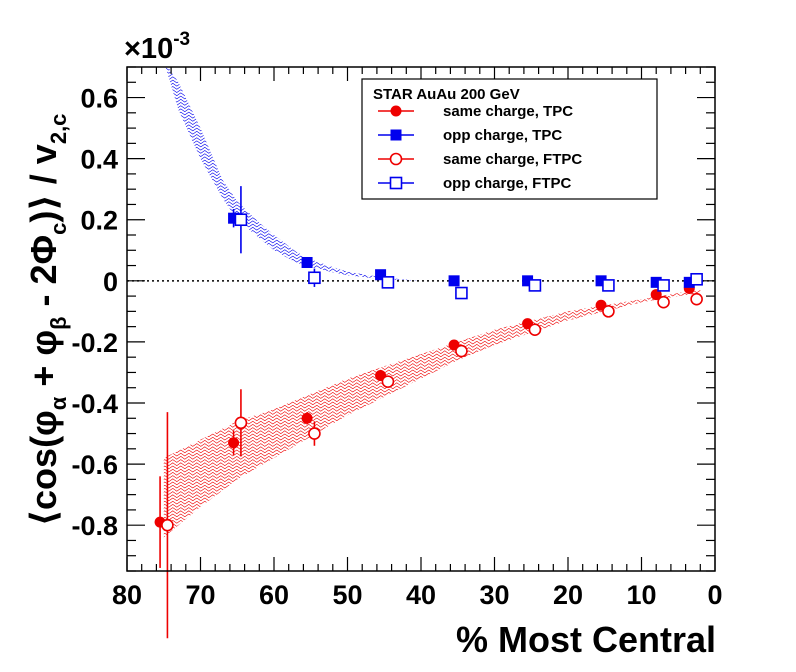  I want to click on legend-label: opp charge, TPC, so click(502, 135).